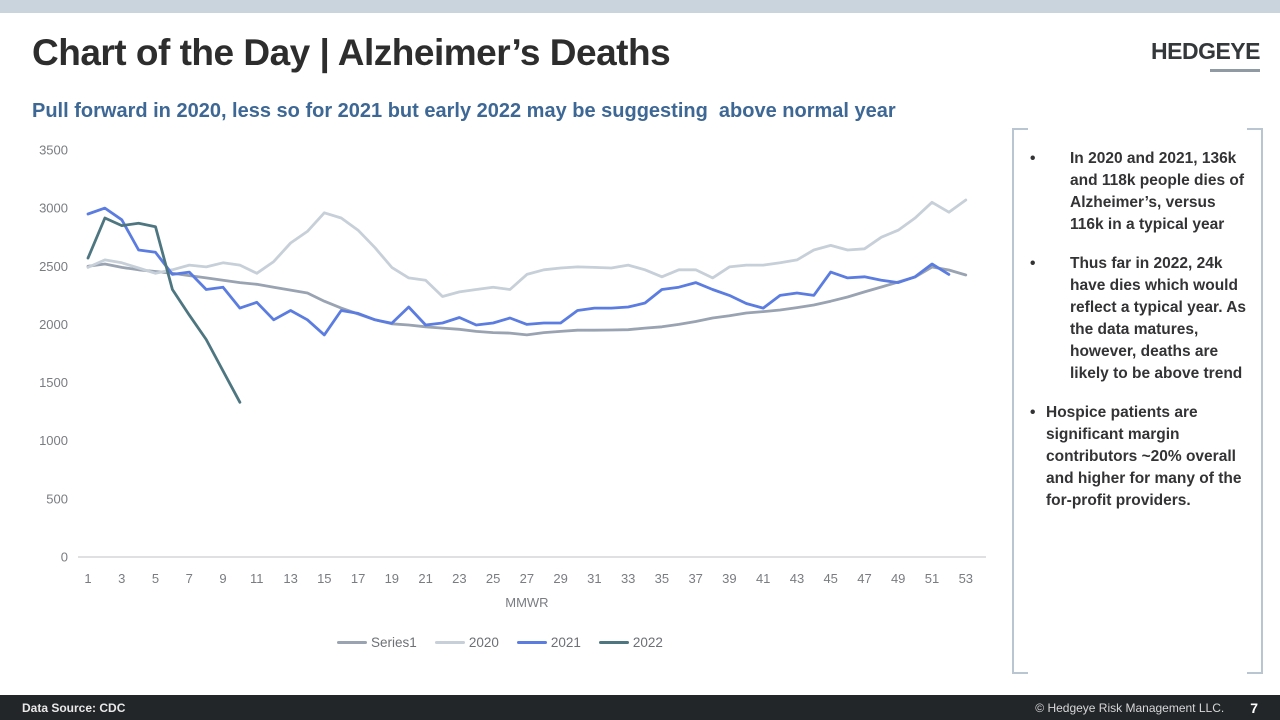 This screenshot has width=1280, height=720. What do you see at coordinates (392, 578) in the screenshot?
I see `x-axis-tick-label: 19` at bounding box center [392, 578].